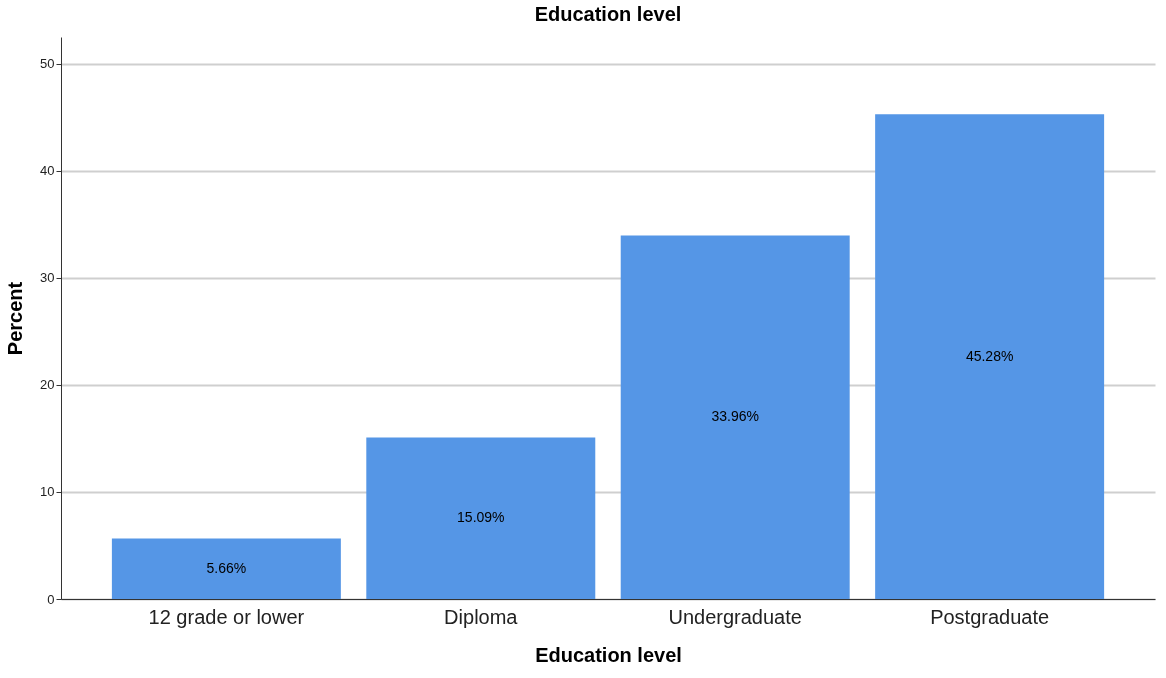  I want to click on y-tick-label: 20, so click(47, 385).